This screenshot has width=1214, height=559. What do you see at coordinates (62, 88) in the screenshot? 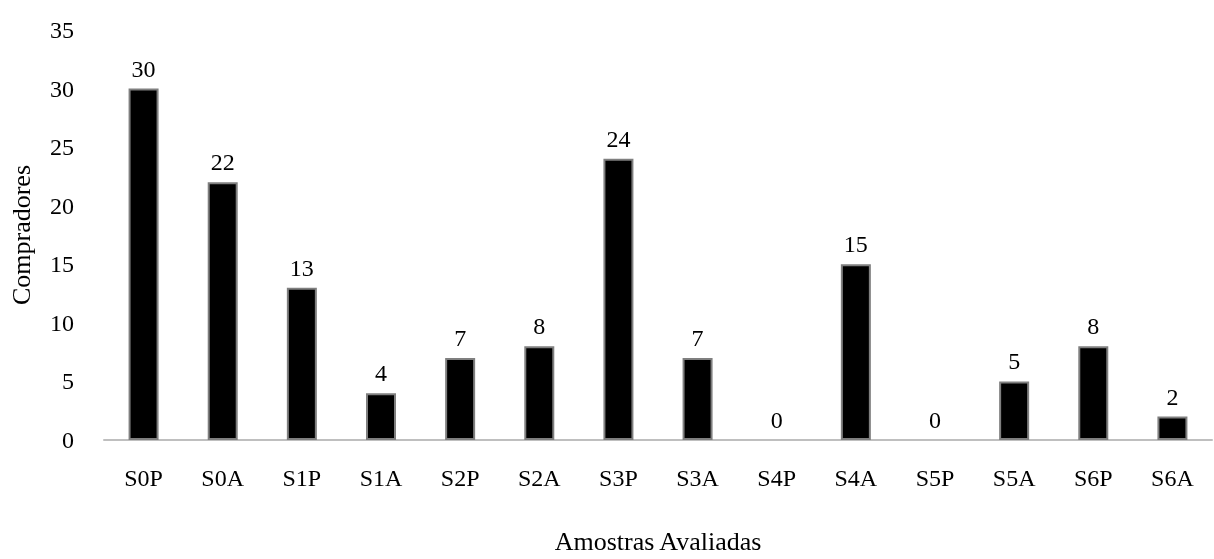
I see `y-tick-label: 30` at bounding box center [62, 88].